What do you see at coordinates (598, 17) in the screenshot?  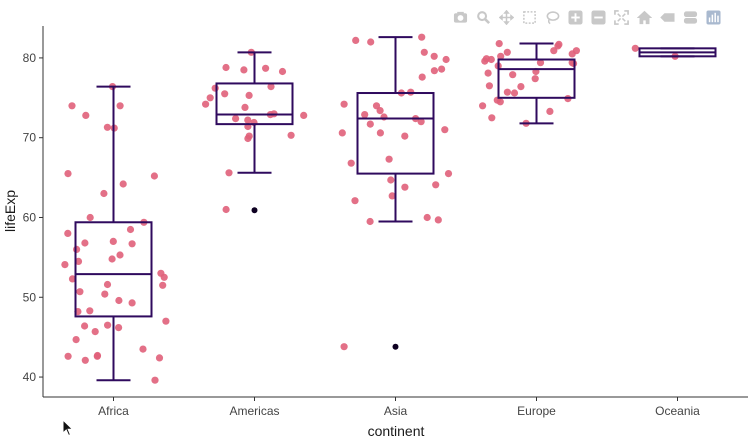 I see `zoom-out-icon` at bounding box center [598, 17].